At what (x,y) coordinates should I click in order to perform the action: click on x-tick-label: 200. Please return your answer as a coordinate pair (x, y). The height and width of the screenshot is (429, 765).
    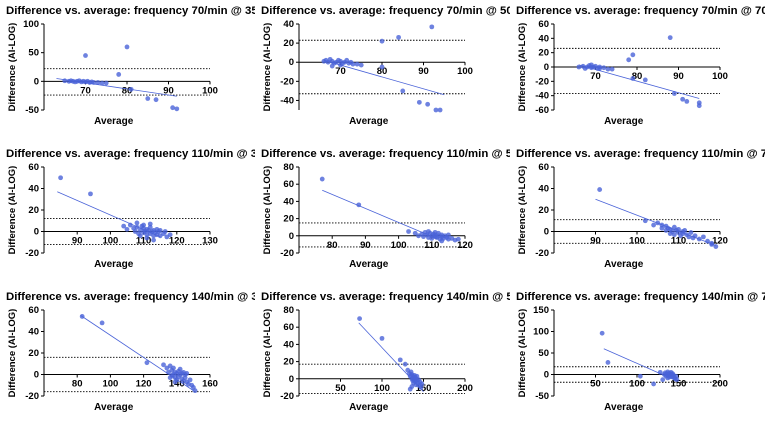
    Looking at the image, I should click on (720, 384).